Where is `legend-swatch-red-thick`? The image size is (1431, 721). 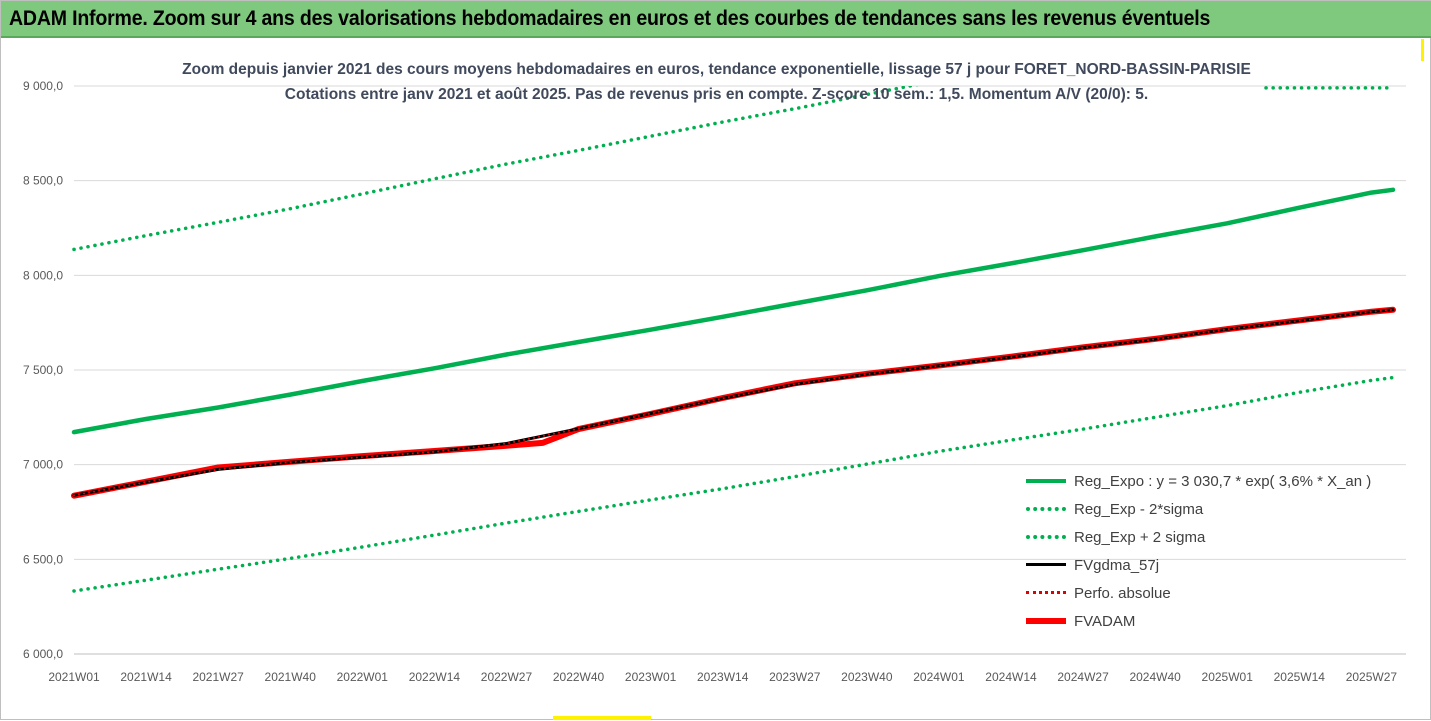 legend-swatch-red-thick is located at coordinates (1046, 621).